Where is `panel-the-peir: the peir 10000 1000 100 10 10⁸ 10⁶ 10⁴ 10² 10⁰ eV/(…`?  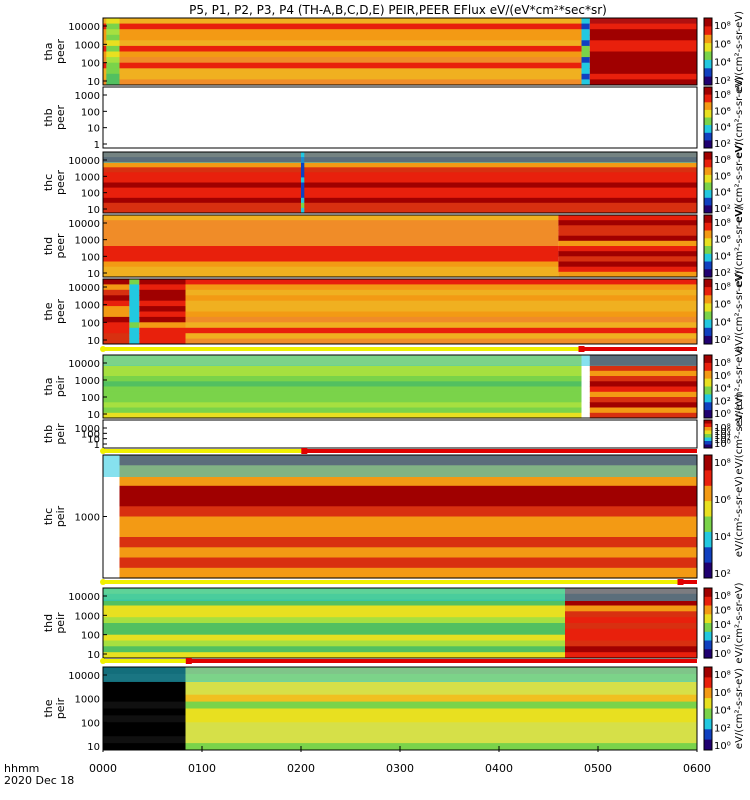 panel-the-peir: the peir 10000 1000 100 10 10⁸ 10⁶ 10⁴ 10² 10⁰ eV/(… is located at coordinates (393, 709).